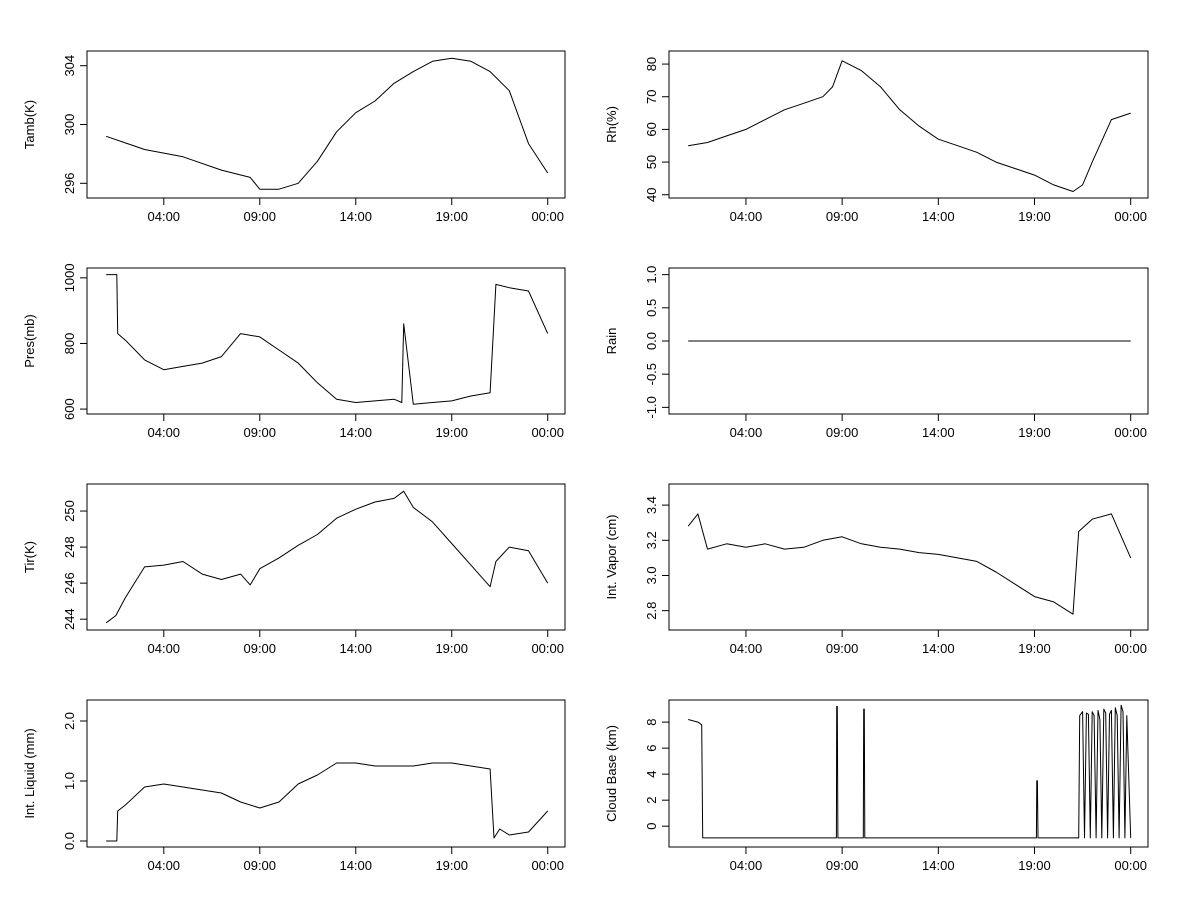 Image resolution: width=1200 pixels, height=900 pixels. I want to click on y-axis-label: Int. Vapor (cm), so click(611, 556).